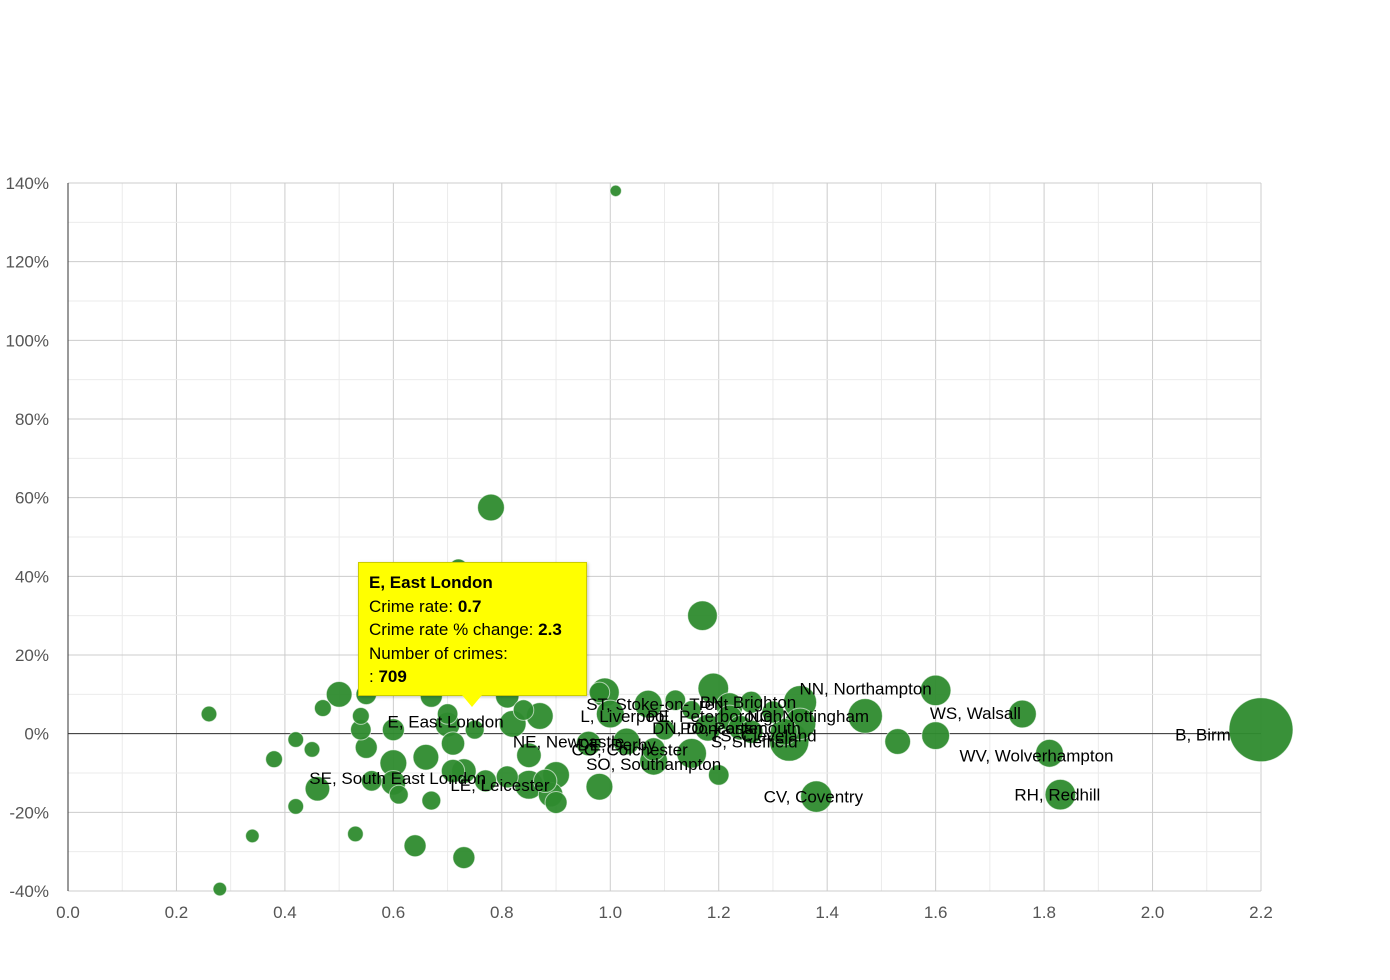  I want to click on tooltip-crimes-label: Number of crimes:, so click(438, 653).